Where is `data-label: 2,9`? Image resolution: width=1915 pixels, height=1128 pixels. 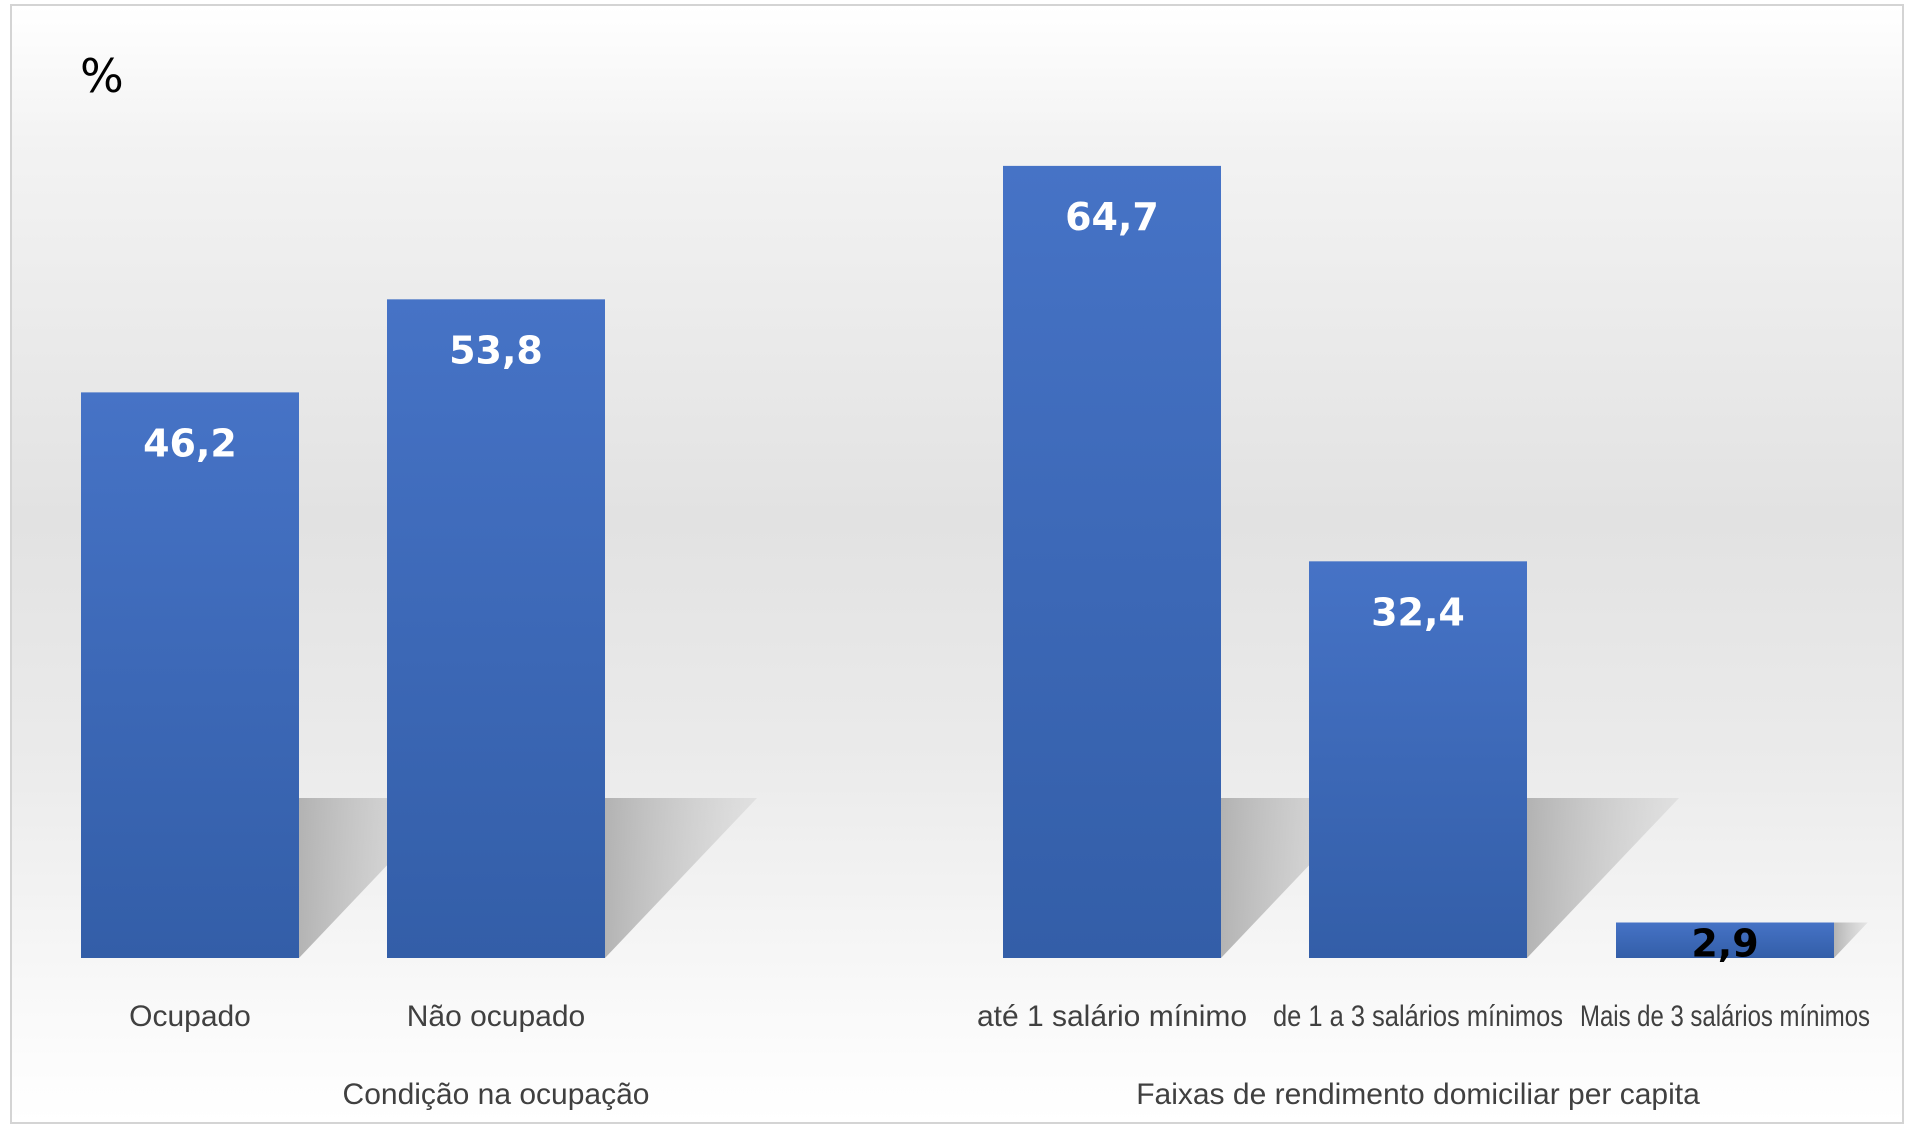 data-label: 2,9 is located at coordinates (1724, 943).